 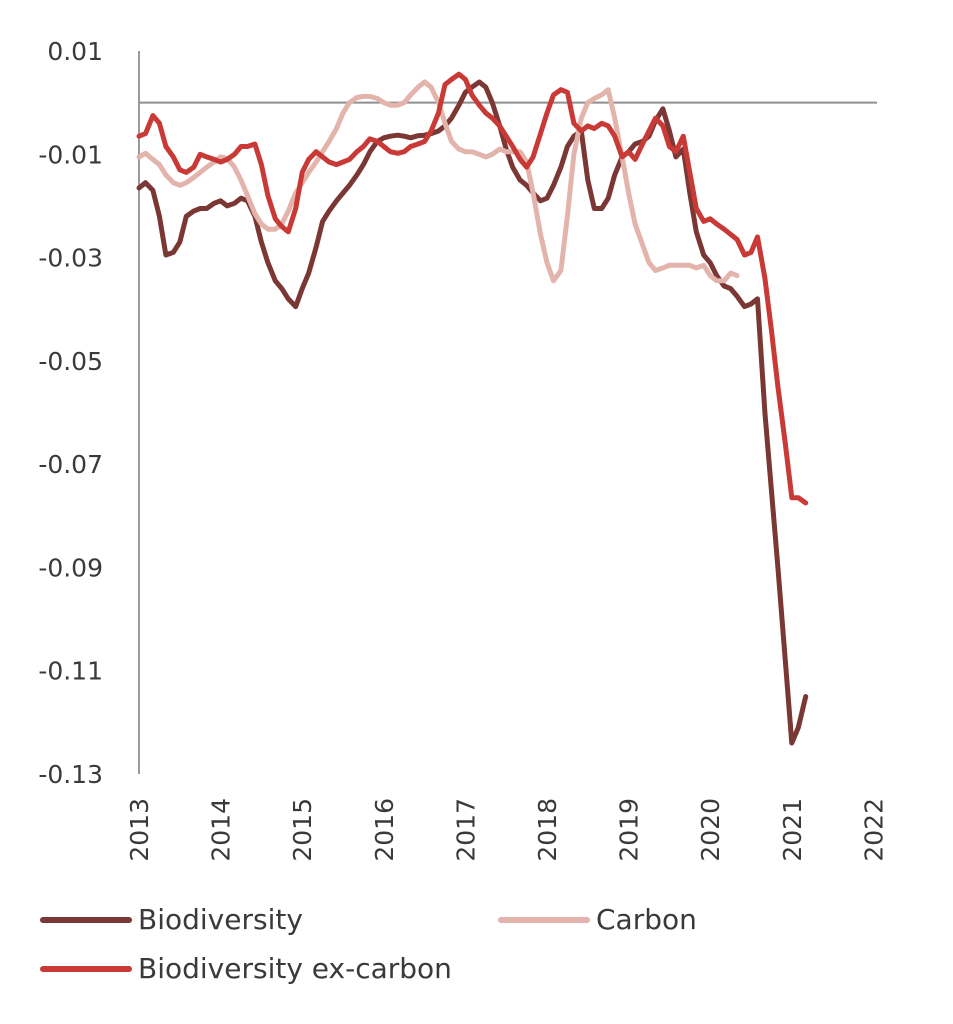 I want to click on x-tick-label: 2020, so click(x=710, y=830).